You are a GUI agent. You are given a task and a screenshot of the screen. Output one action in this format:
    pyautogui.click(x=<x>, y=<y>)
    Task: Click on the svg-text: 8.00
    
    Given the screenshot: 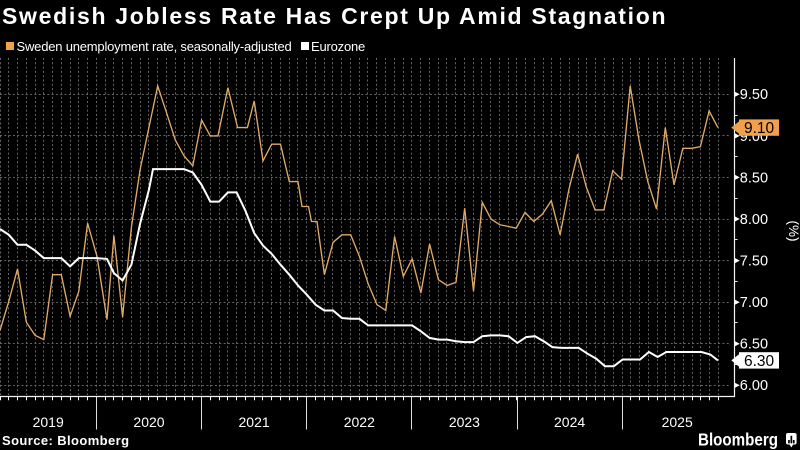 What is the action you would take?
    pyautogui.click(x=754, y=220)
    